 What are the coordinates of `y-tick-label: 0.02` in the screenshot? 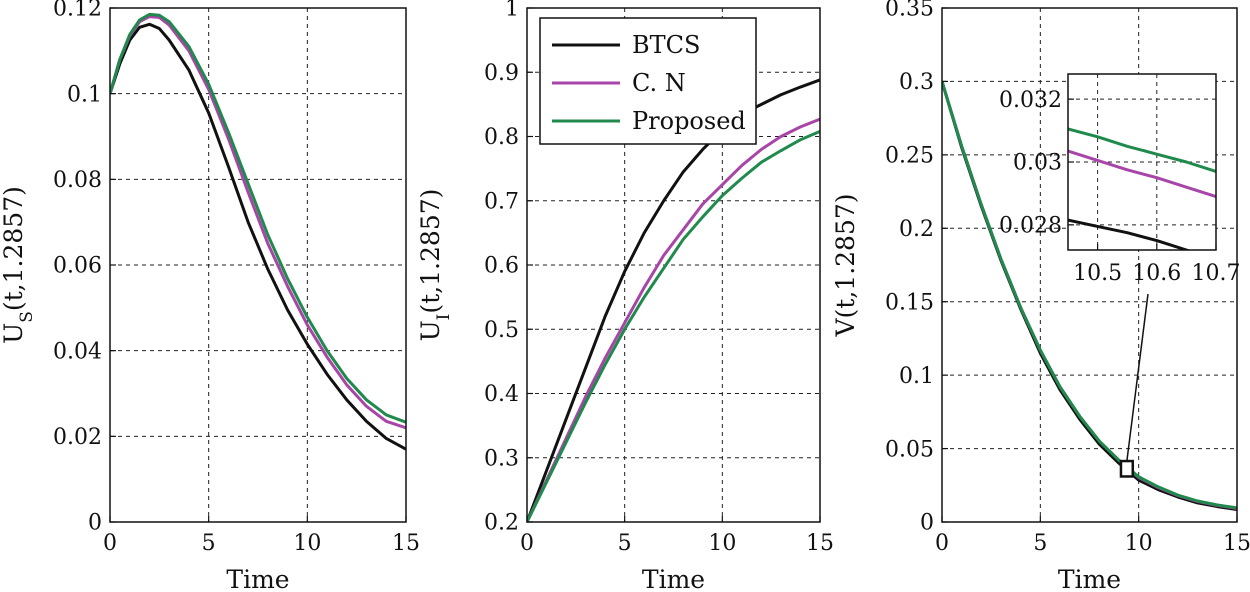 It's located at (77, 437).